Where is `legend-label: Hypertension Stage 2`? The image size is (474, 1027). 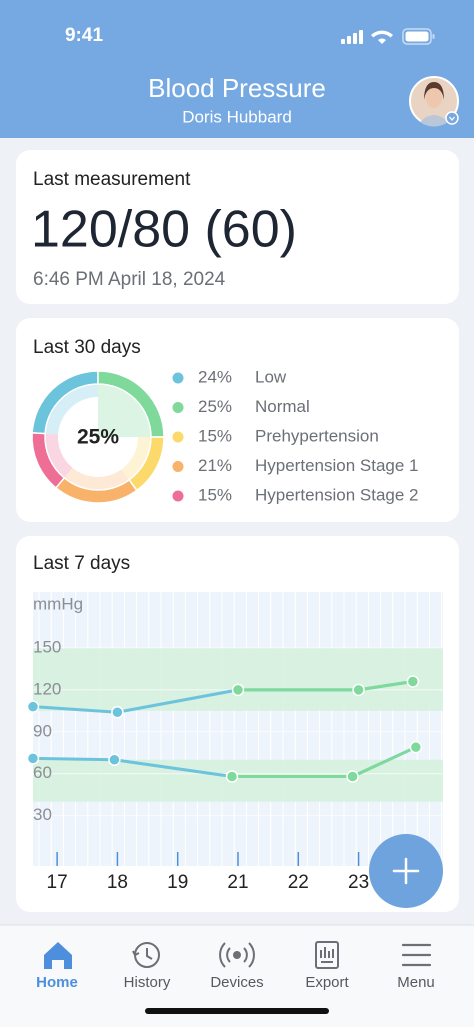 legend-label: Hypertension Stage 2 is located at coordinates (337, 494).